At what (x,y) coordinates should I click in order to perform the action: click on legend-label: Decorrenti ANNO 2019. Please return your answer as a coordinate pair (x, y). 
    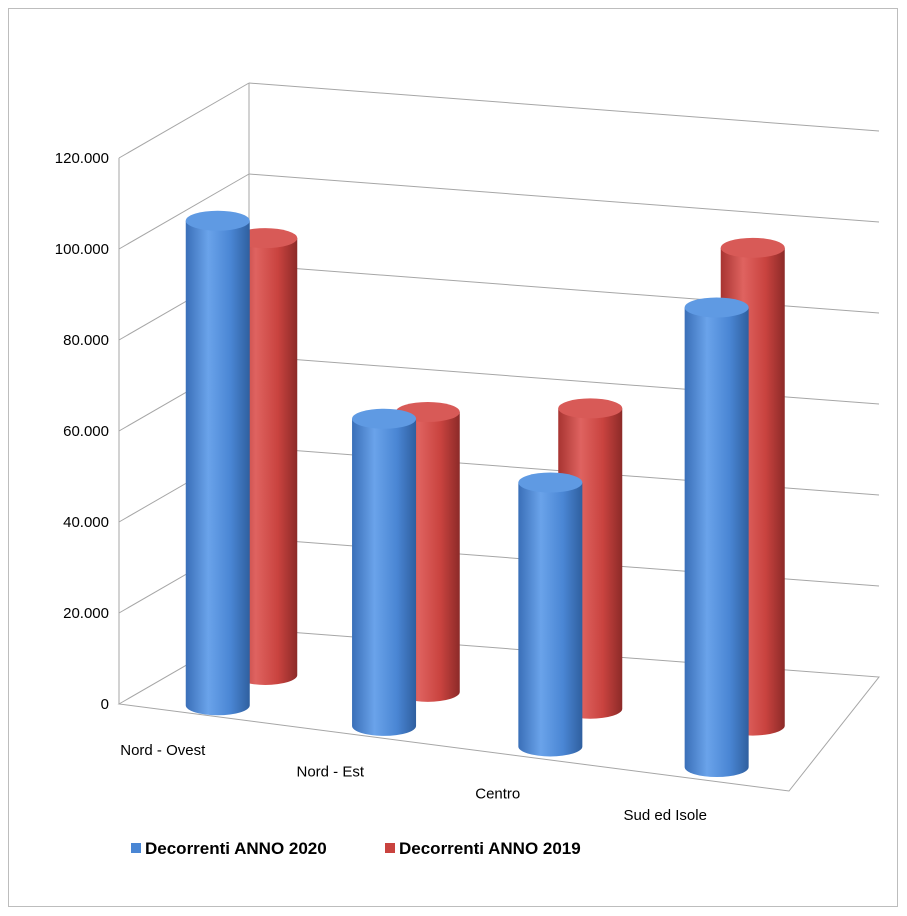
    Looking at the image, I should click on (490, 848).